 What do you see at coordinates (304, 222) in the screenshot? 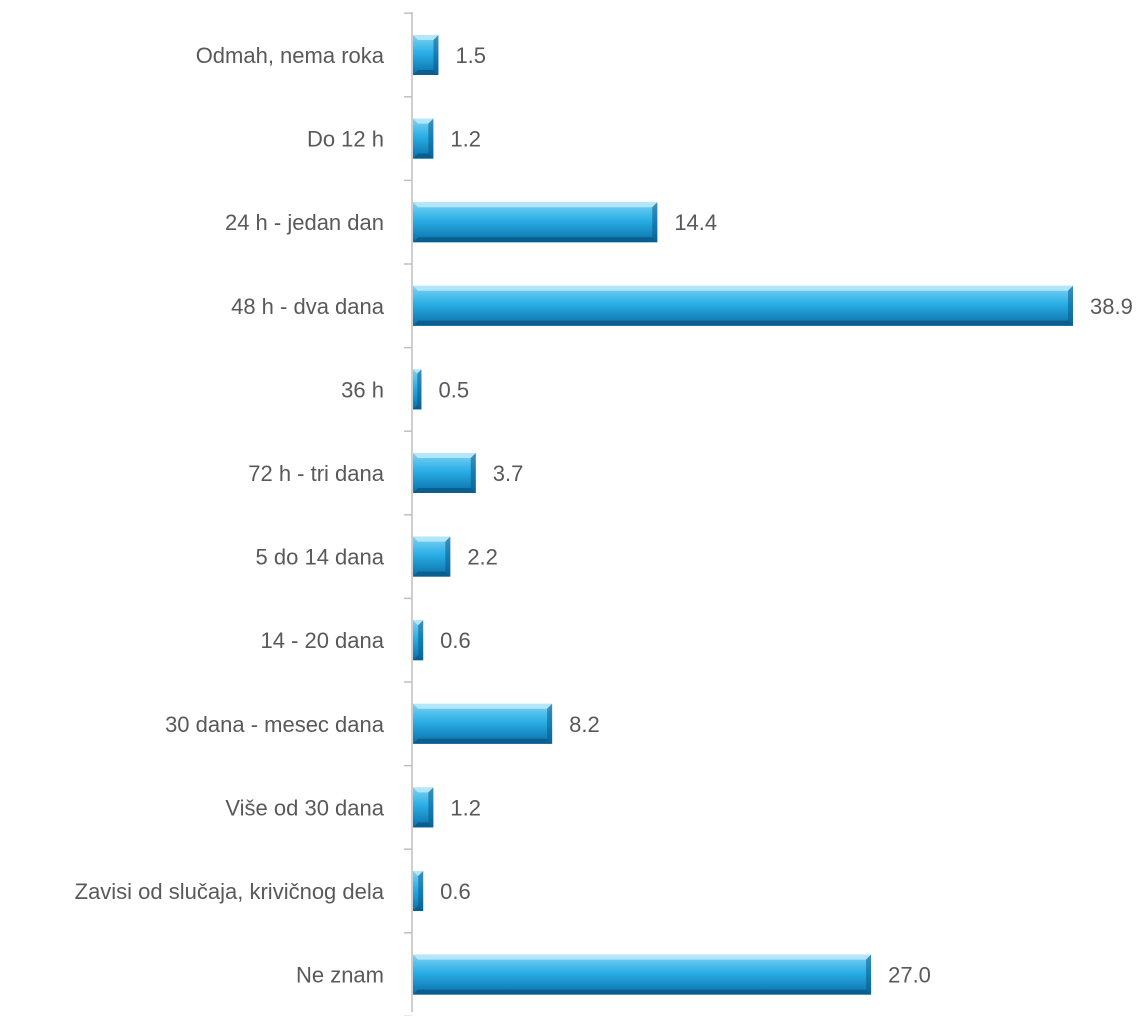
I see `category-label: 24 h - jedan dan` at bounding box center [304, 222].